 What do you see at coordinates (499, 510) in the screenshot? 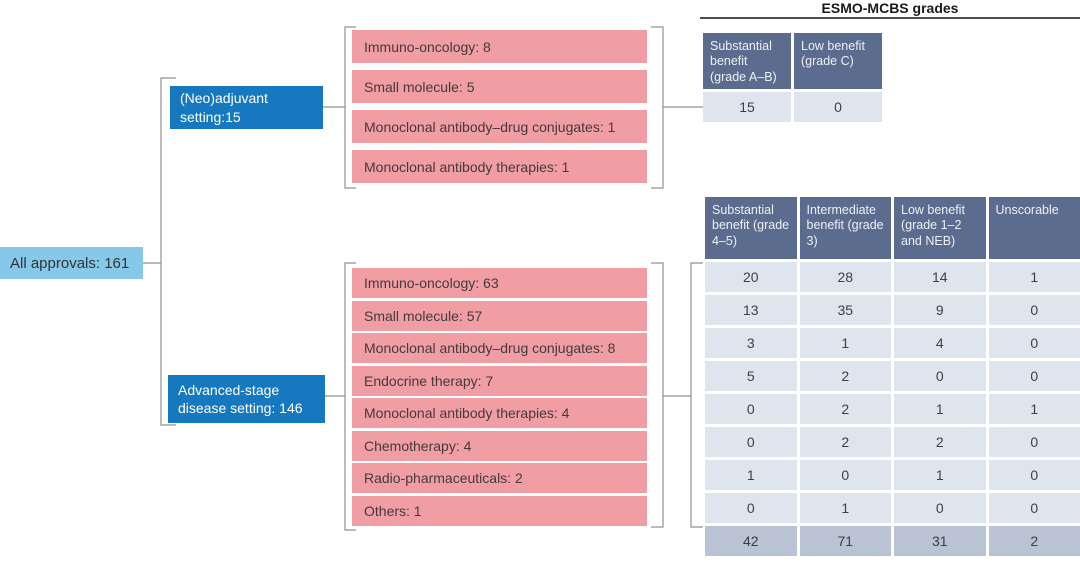
I see `drug-box-adv-others: Others: 1` at bounding box center [499, 510].